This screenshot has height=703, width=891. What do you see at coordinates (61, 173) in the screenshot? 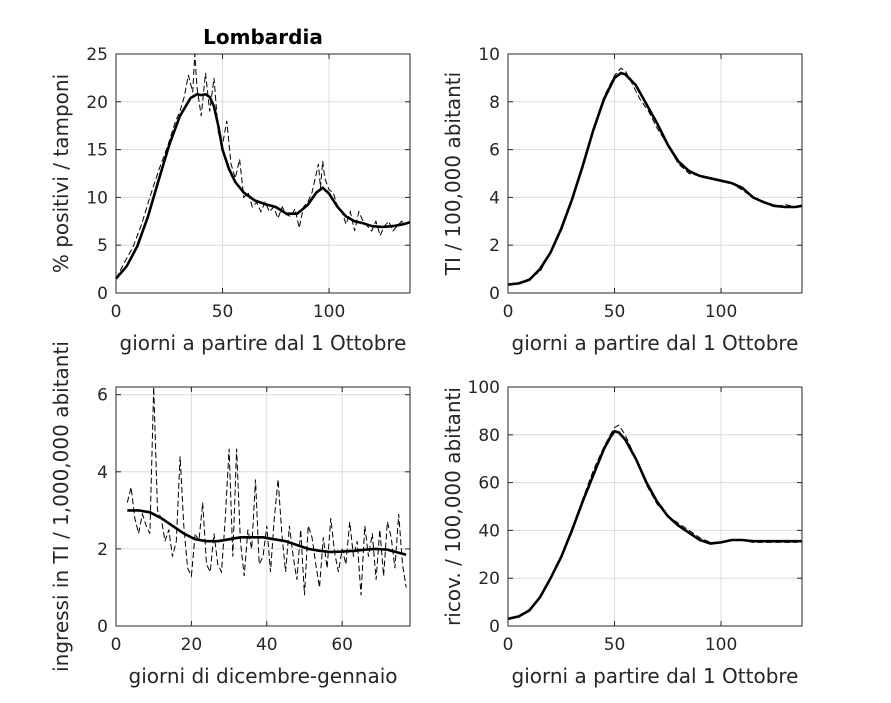
I see `y-axis-label: % positivi / tamponi` at bounding box center [61, 173].